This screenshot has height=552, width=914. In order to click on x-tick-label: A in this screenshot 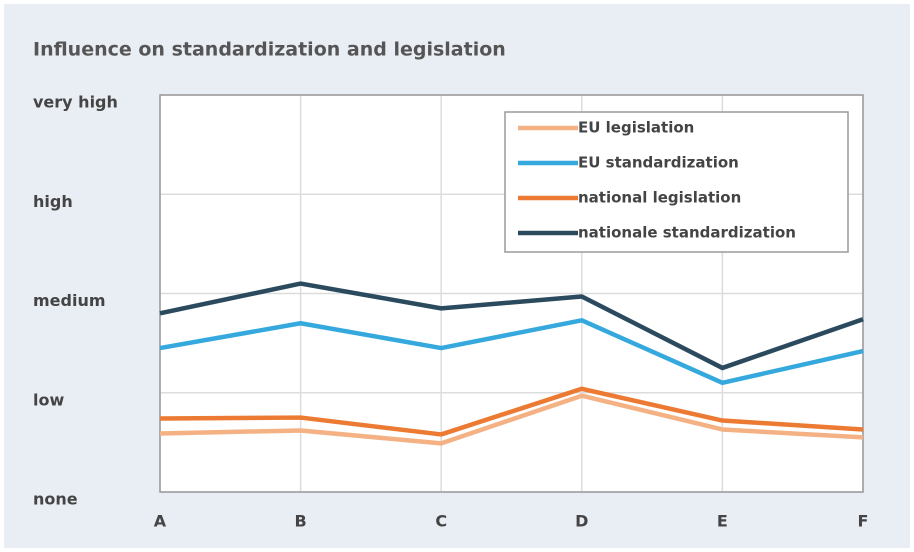, I will do `click(160, 521)`.